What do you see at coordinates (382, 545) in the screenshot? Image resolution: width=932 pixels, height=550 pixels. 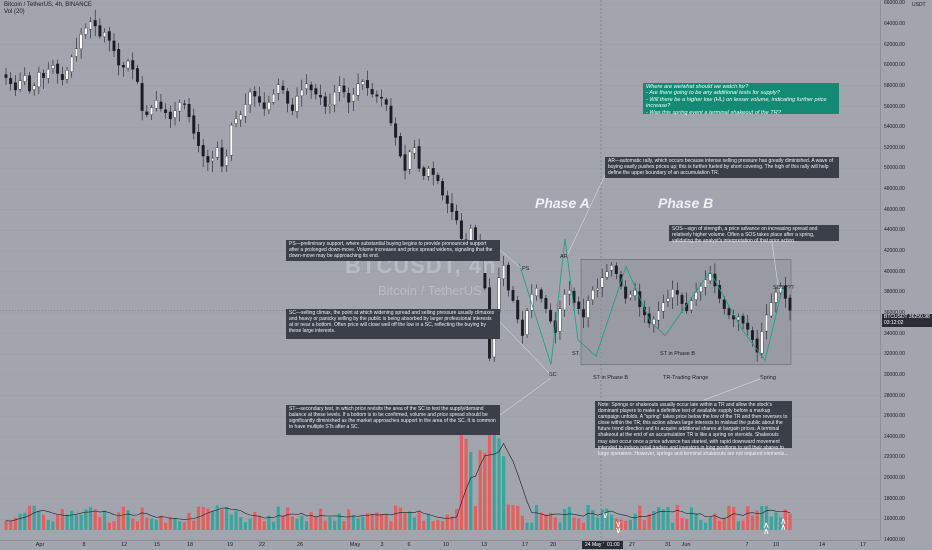 I see `x-tick-label: 3` at bounding box center [382, 545].